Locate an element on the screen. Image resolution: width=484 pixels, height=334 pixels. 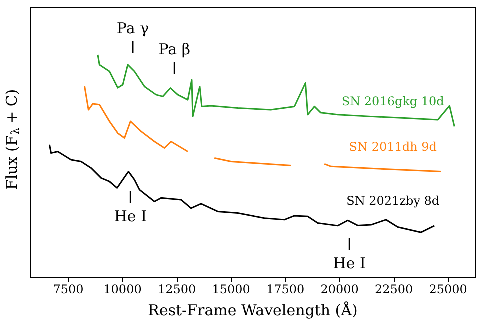
x-axis-title: Rest-Frame Wavelength (Å) is located at coordinates (253, 311).